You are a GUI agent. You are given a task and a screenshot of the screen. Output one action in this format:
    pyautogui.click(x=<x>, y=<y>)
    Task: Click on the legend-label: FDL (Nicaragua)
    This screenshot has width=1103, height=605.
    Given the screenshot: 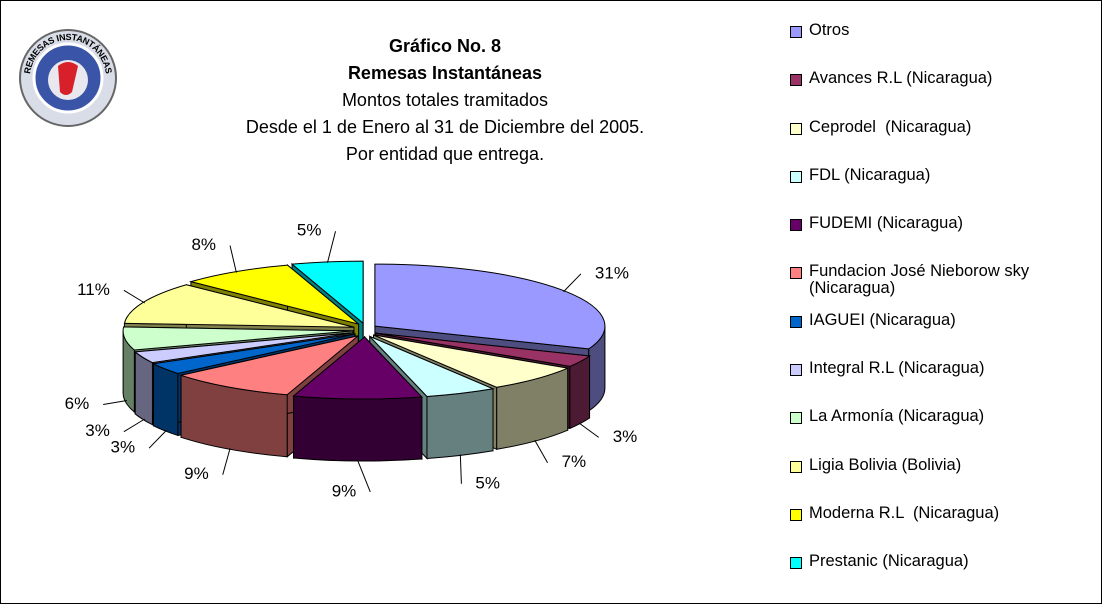 What is the action you would take?
    pyautogui.click(x=870, y=174)
    